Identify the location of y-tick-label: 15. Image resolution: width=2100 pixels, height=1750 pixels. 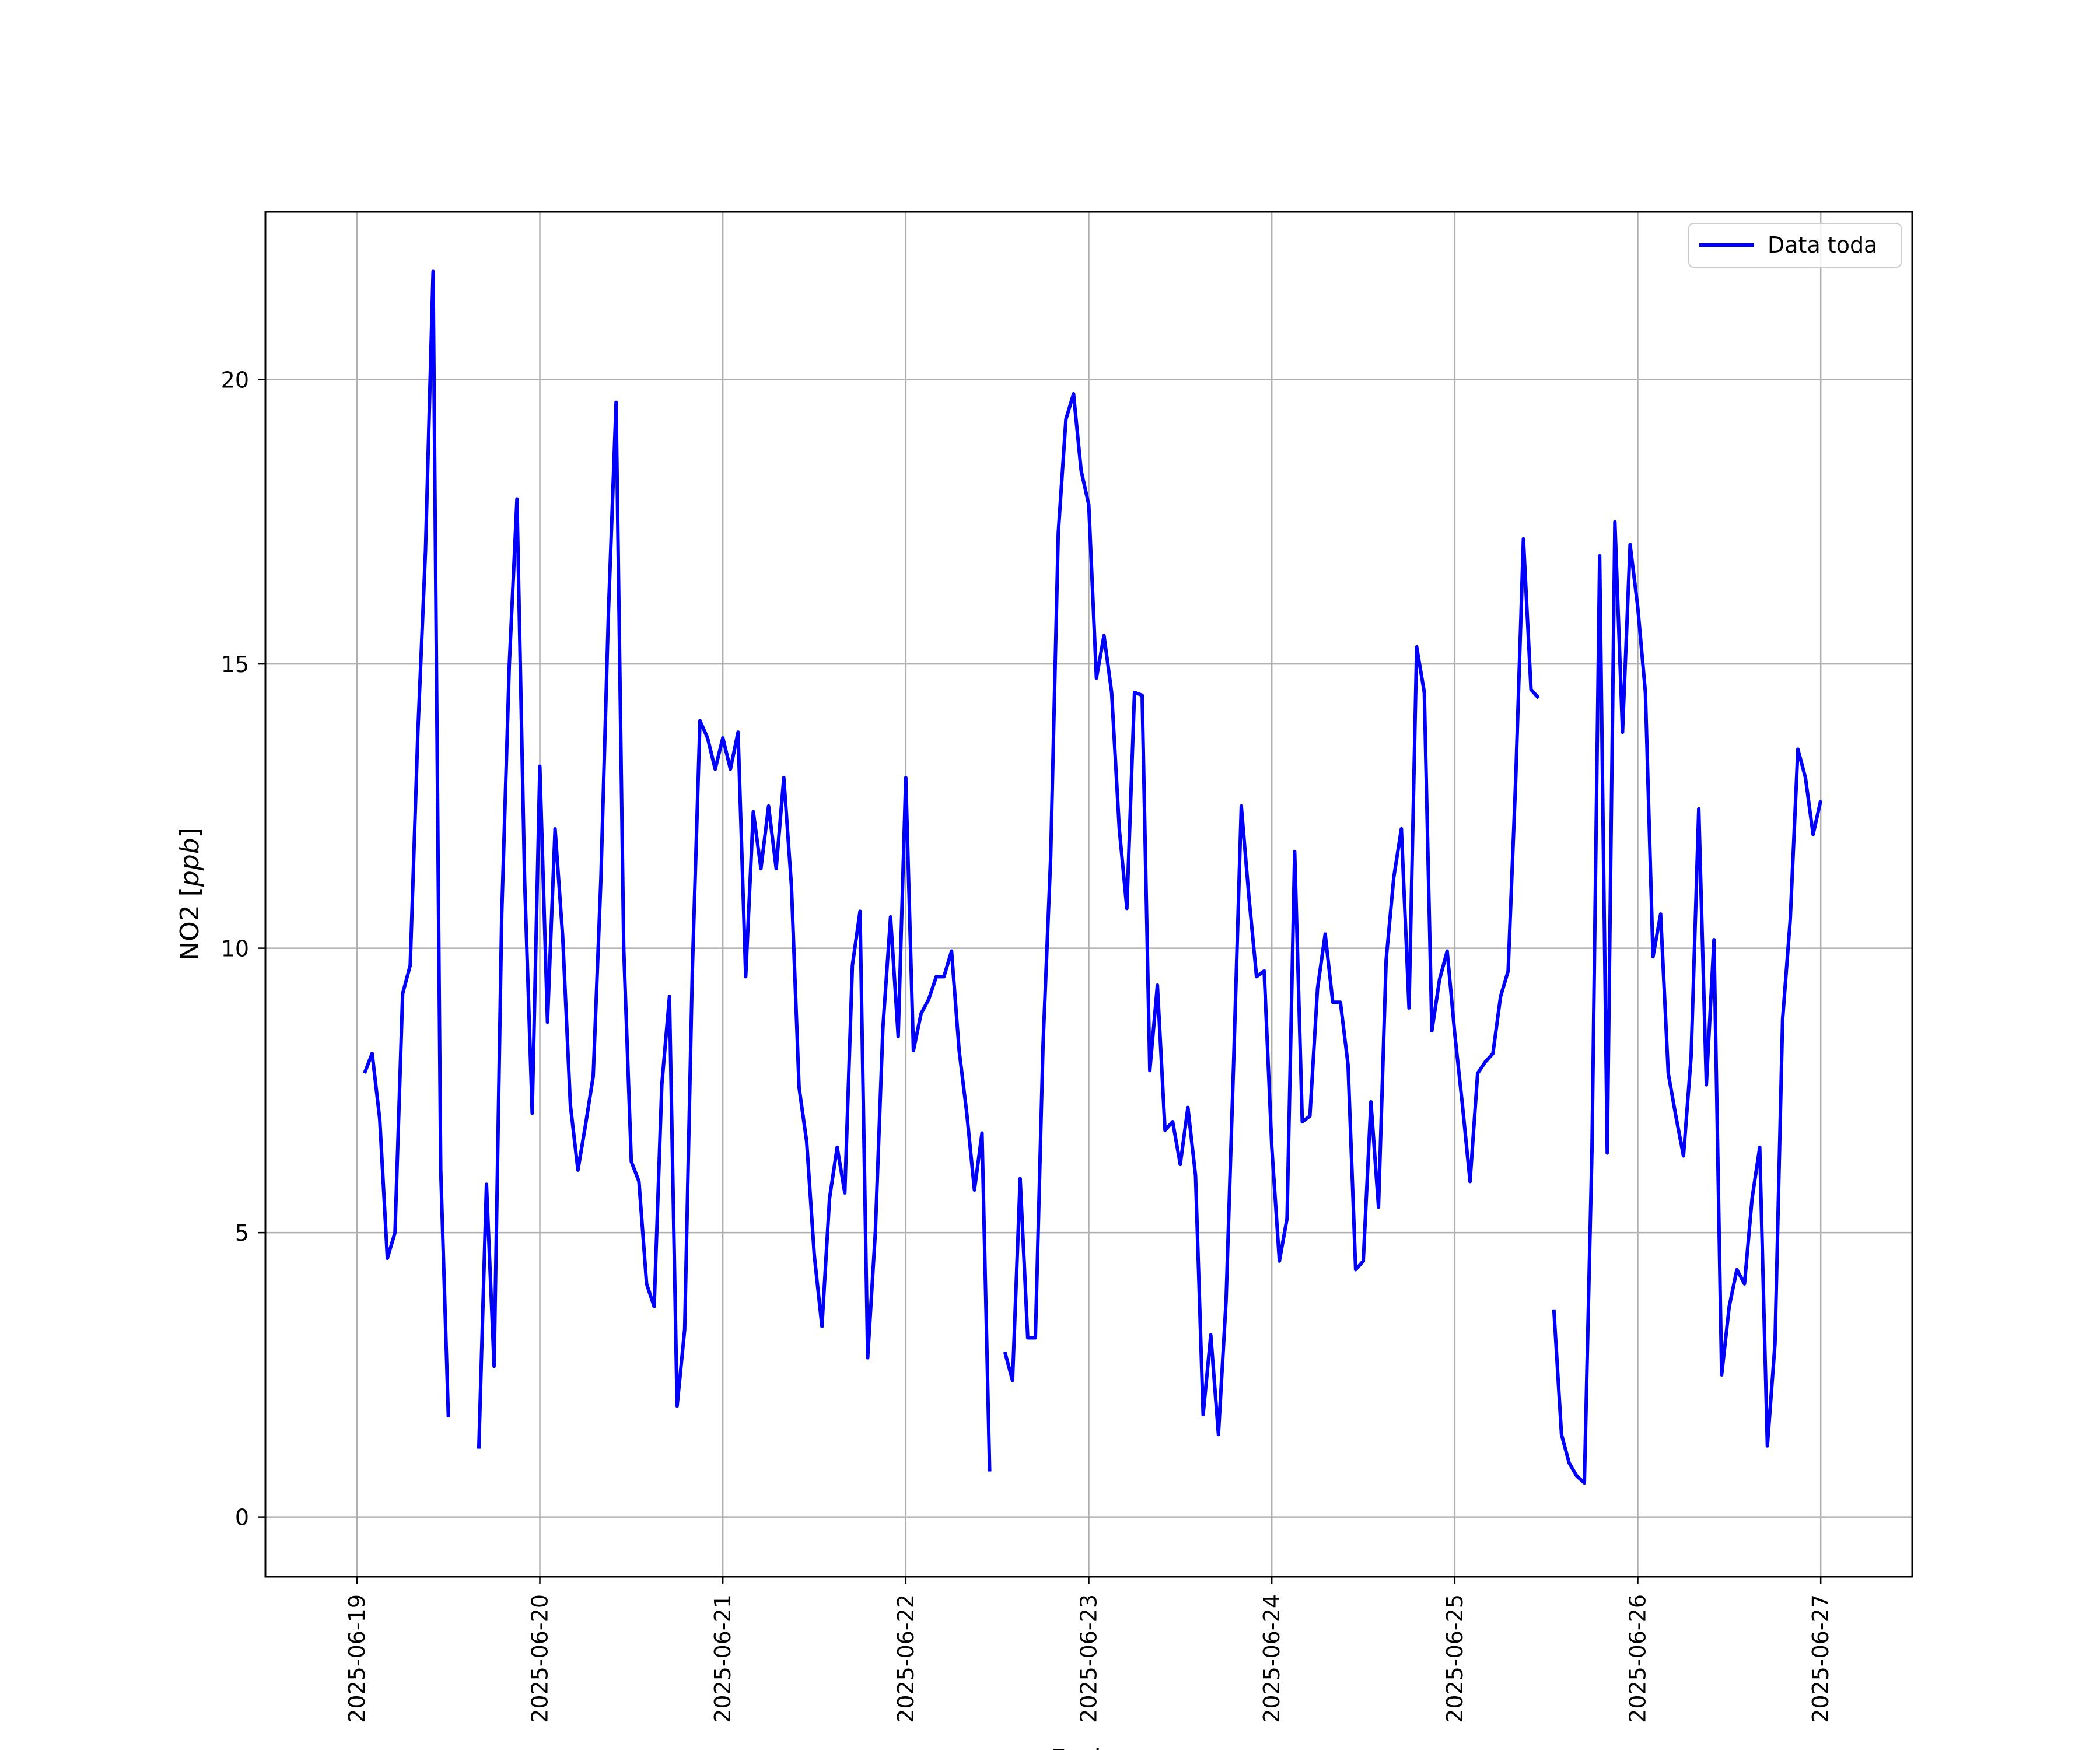
(235, 664).